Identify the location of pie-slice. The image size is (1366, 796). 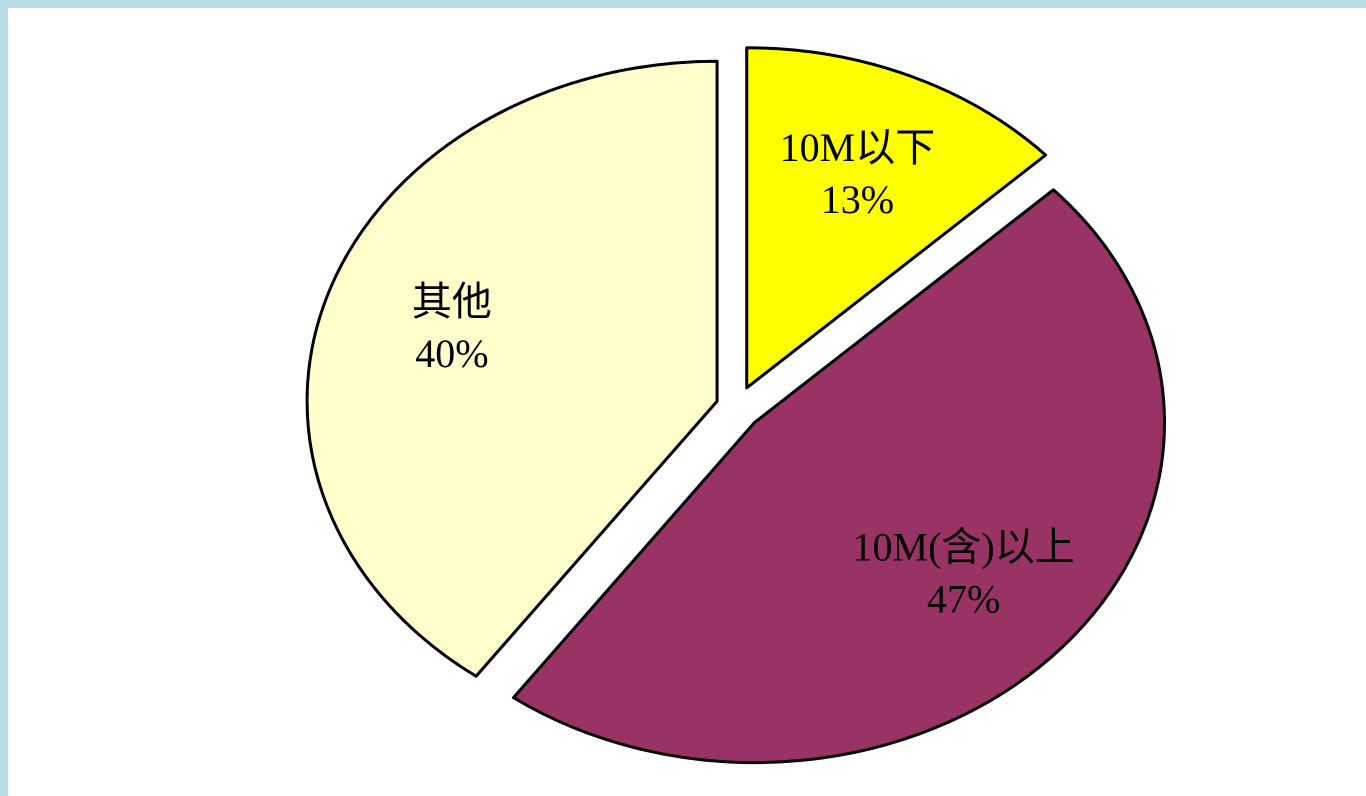
(896, 218).